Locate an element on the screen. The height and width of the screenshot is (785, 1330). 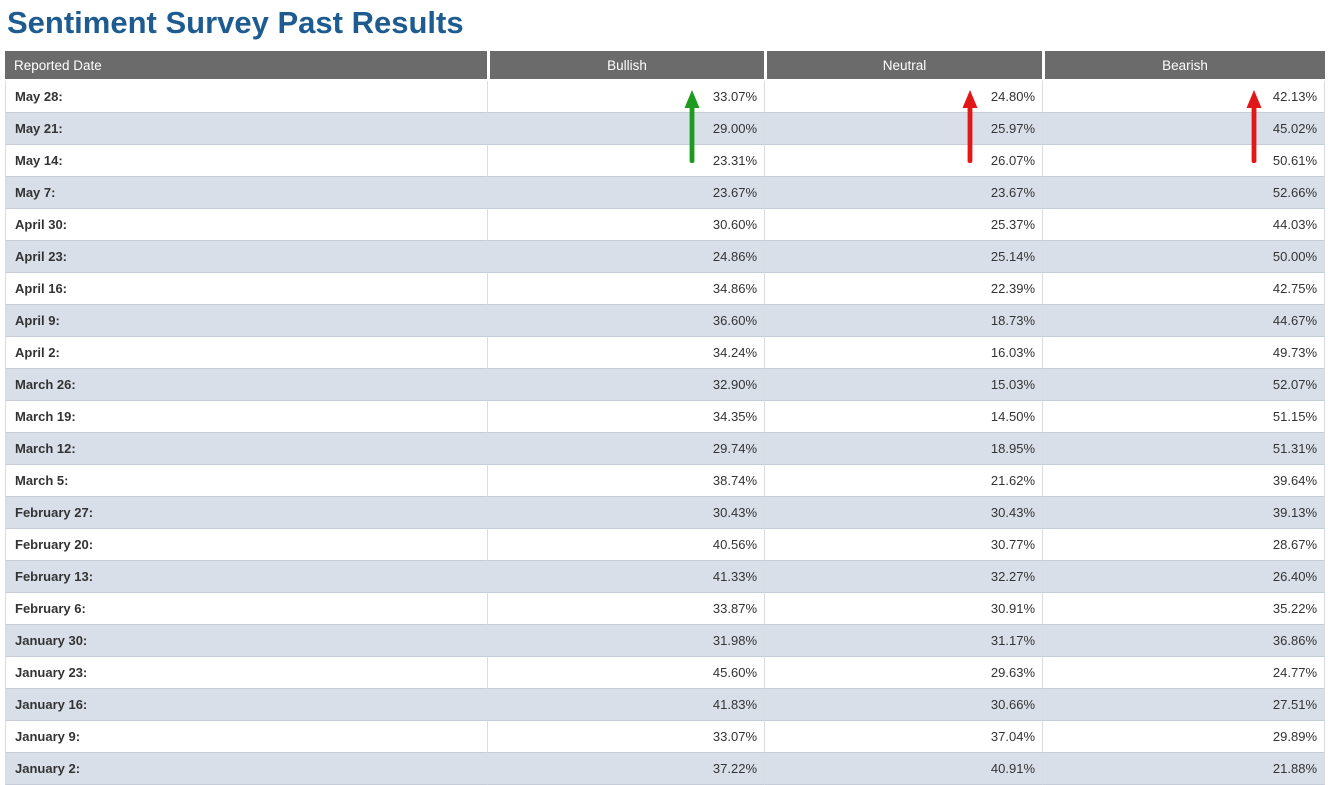
bearish-value-cell: 26.40% is located at coordinates (1183, 577).